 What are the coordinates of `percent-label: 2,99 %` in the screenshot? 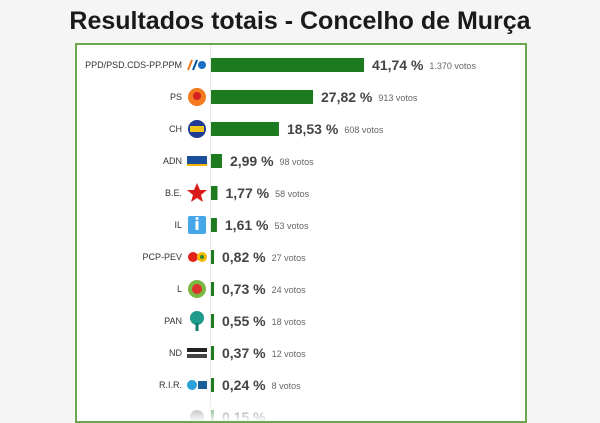 It's located at (252, 161).